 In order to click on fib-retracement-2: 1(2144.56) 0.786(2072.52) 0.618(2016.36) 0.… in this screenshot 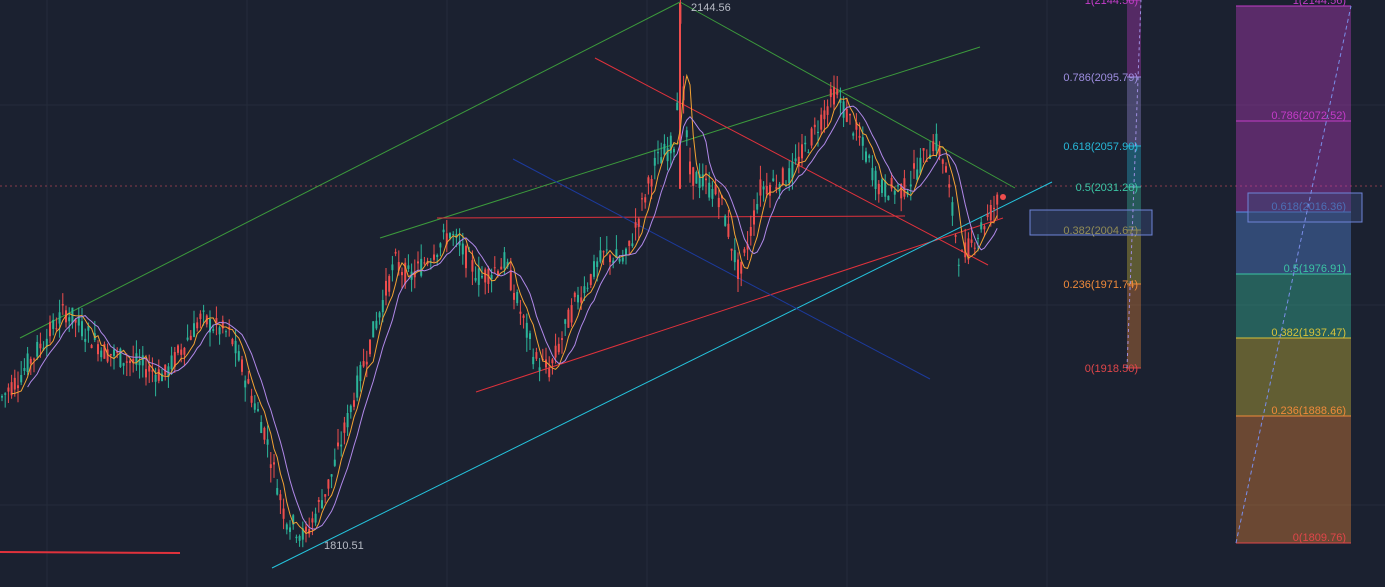, I will do `click(1299, 272)`.